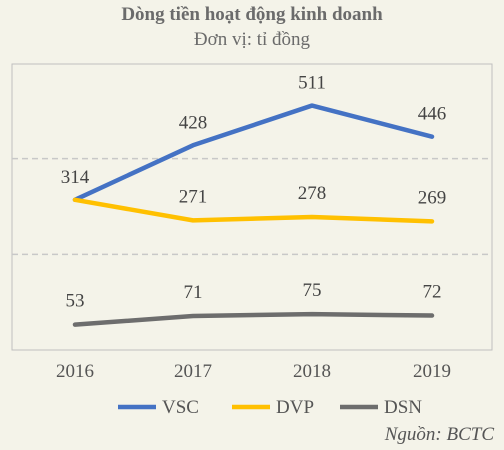  I want to click on legend-label-dvp: DVP, so click(295, 407).